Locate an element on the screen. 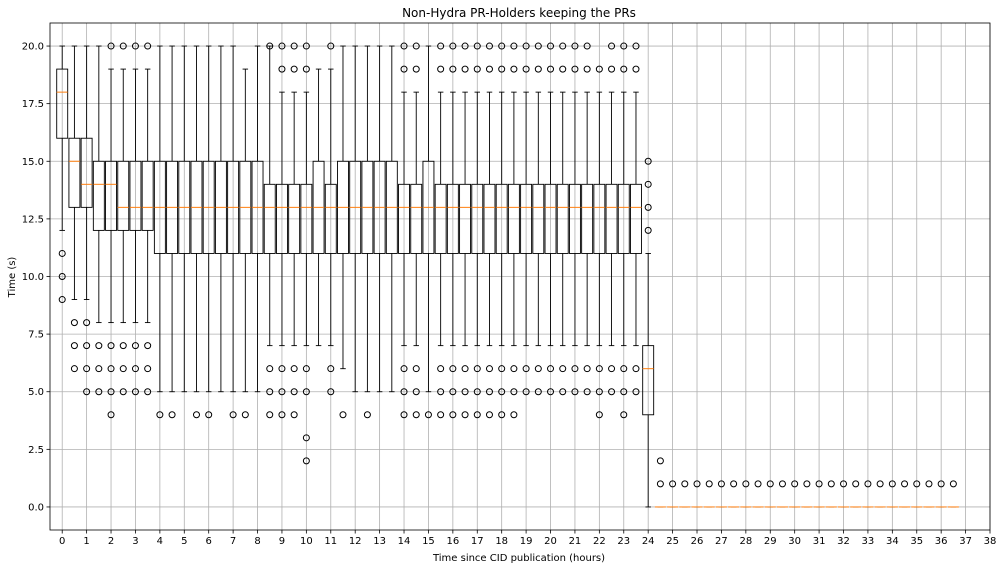  x-tick-label: 33 is located at coordinates (868, 541).